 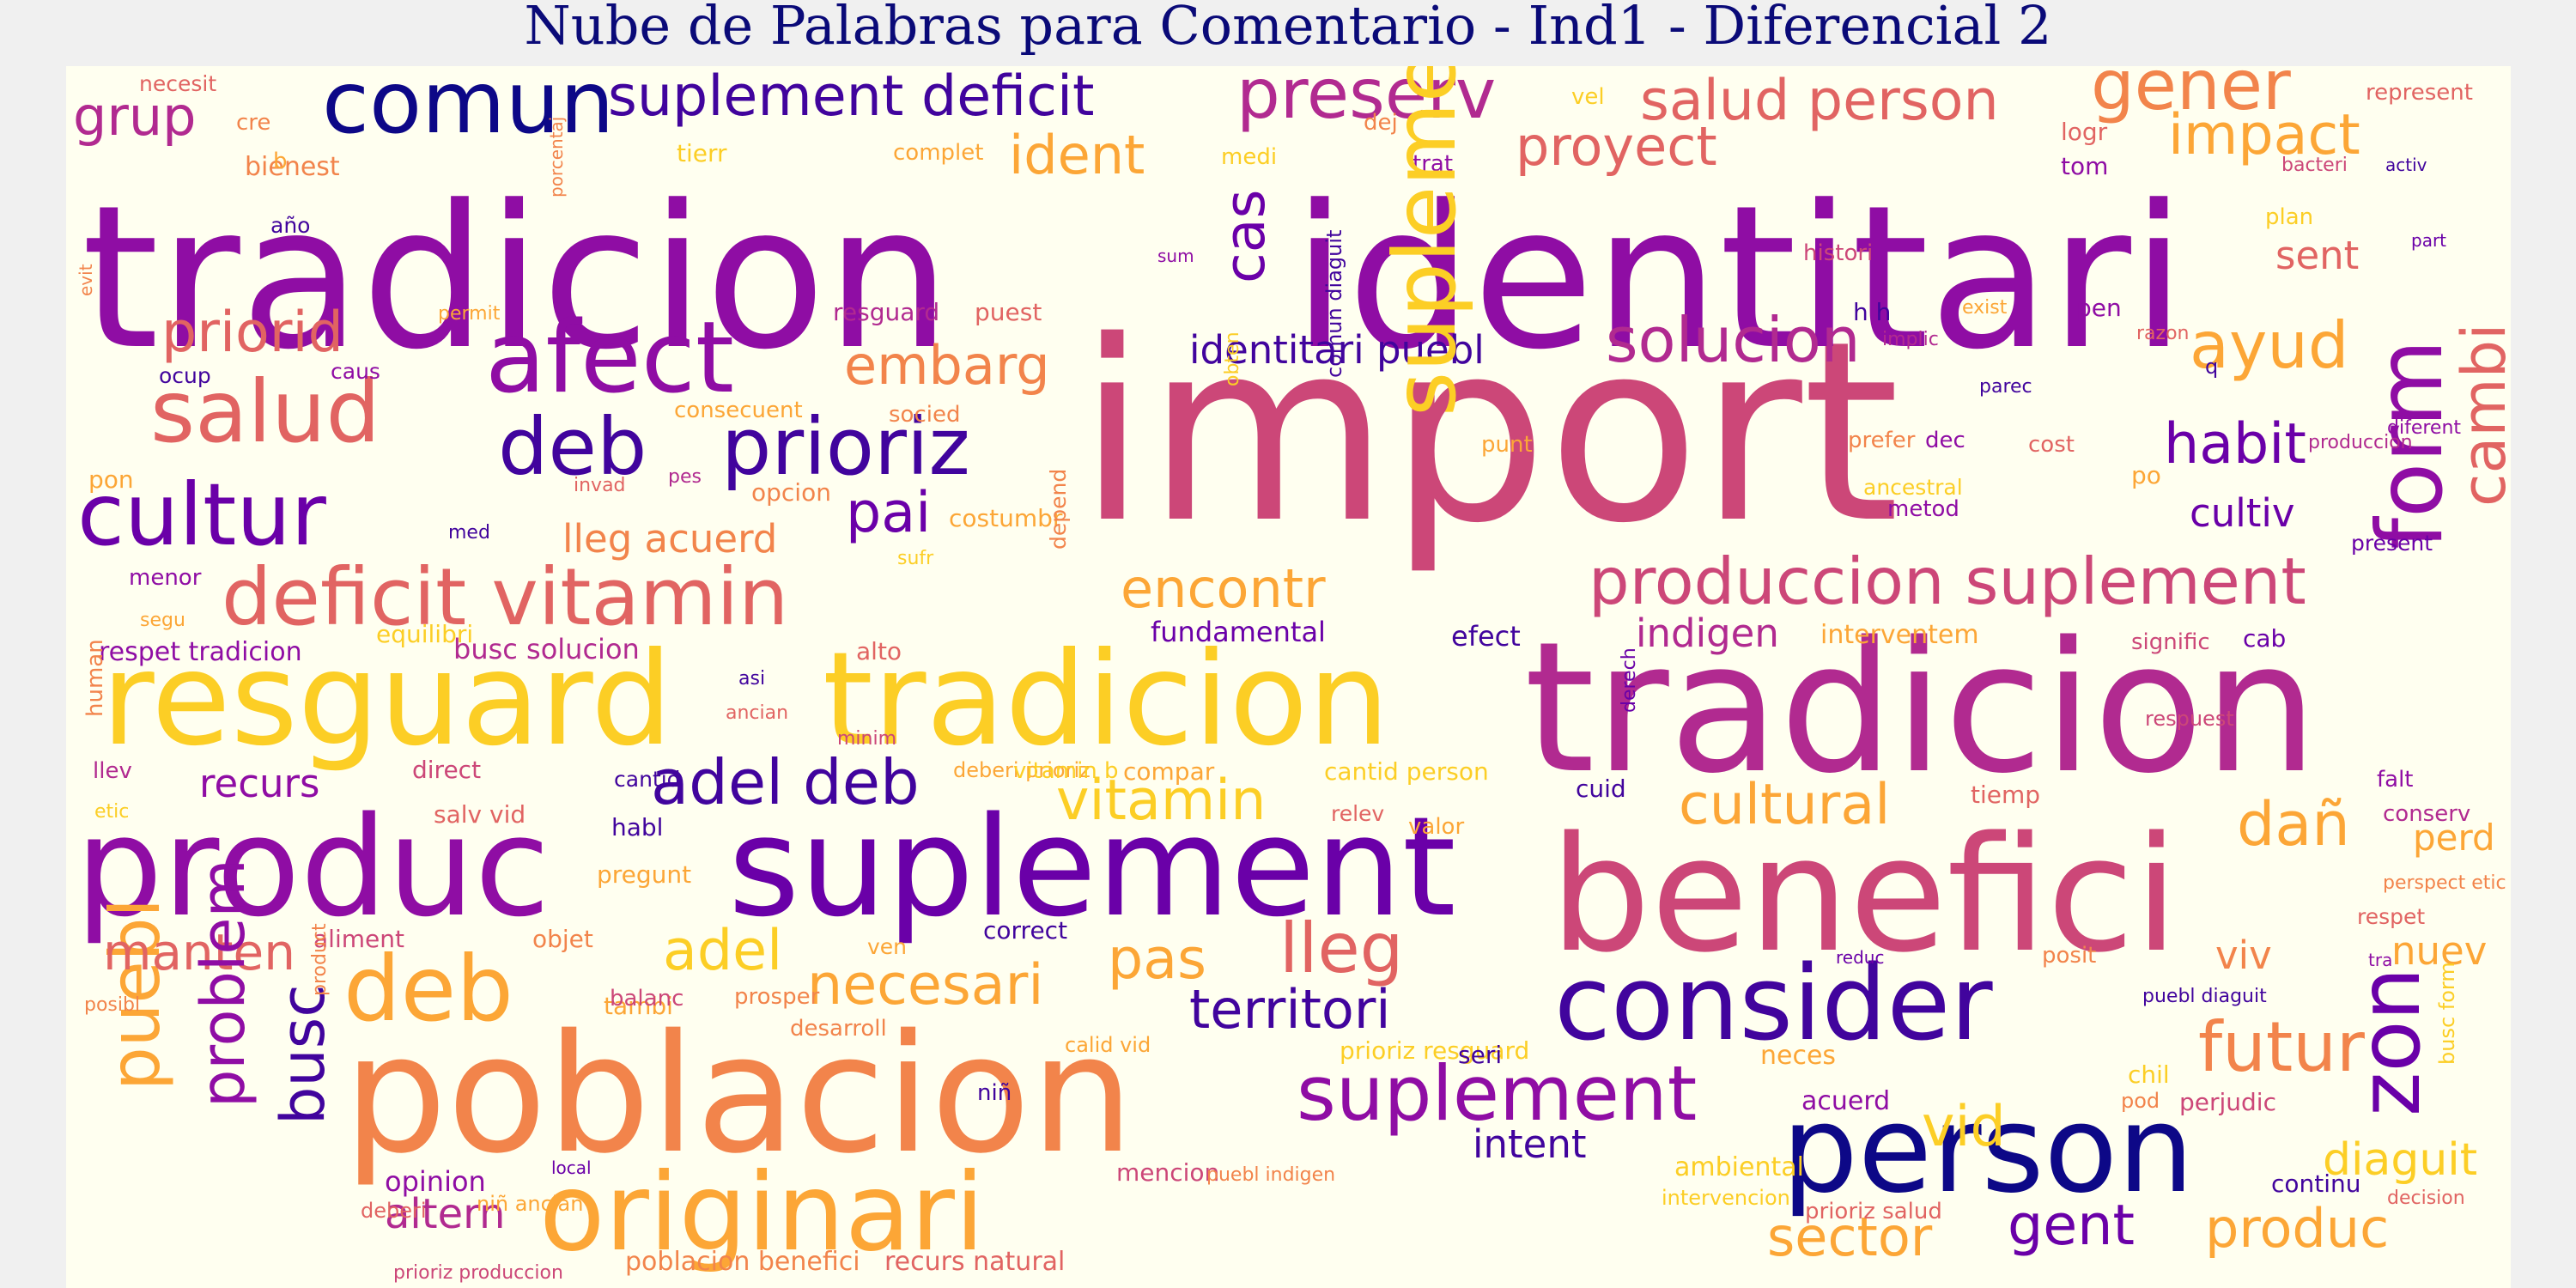 What do you see at coordinates (1964, 1127) in the screenshot?
I see `cloud-word: vid` at bounding box center [1964, 1127].